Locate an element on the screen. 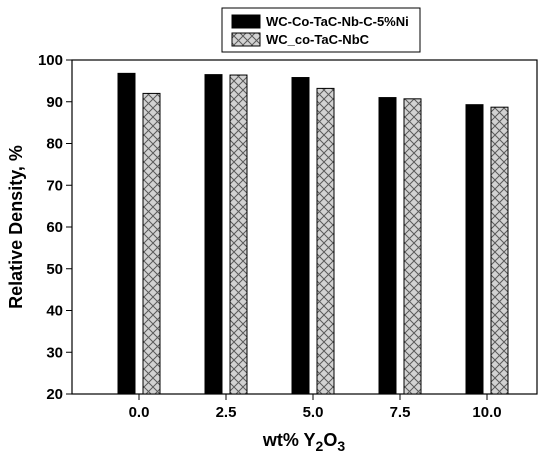  y-tick-label: 50 is located at coordinates (54, 269).